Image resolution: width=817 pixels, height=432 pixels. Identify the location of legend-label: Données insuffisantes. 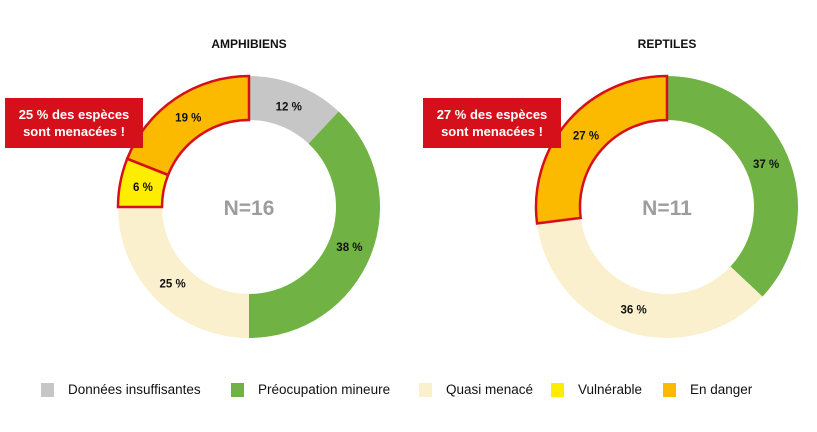
(134, 389).